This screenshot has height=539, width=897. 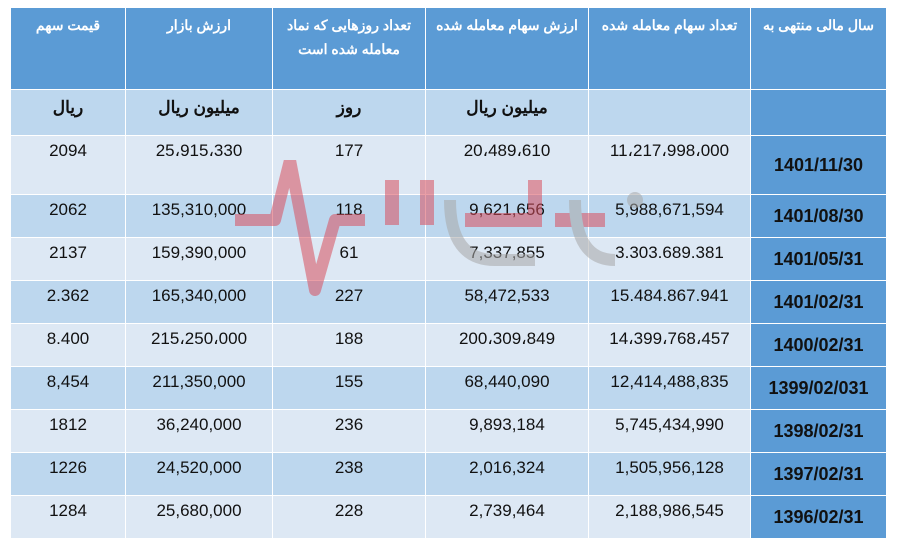 What do you see at coordinates (68, 302) in the screenshot?
I see `cell-price: 2.362` at bounding box center [68, 302].